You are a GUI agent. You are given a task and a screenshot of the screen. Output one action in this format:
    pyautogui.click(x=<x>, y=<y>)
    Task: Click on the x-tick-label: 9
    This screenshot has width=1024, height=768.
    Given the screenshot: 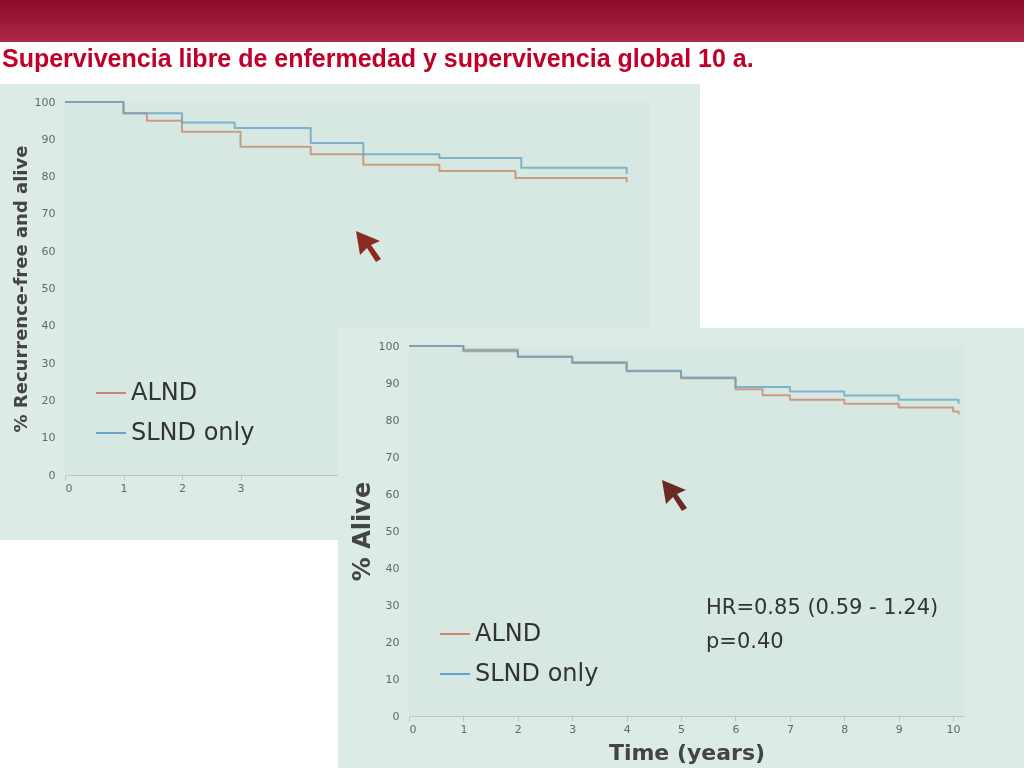 What is the action you would take?
    pyautogui.click(x=899, y=729)
    